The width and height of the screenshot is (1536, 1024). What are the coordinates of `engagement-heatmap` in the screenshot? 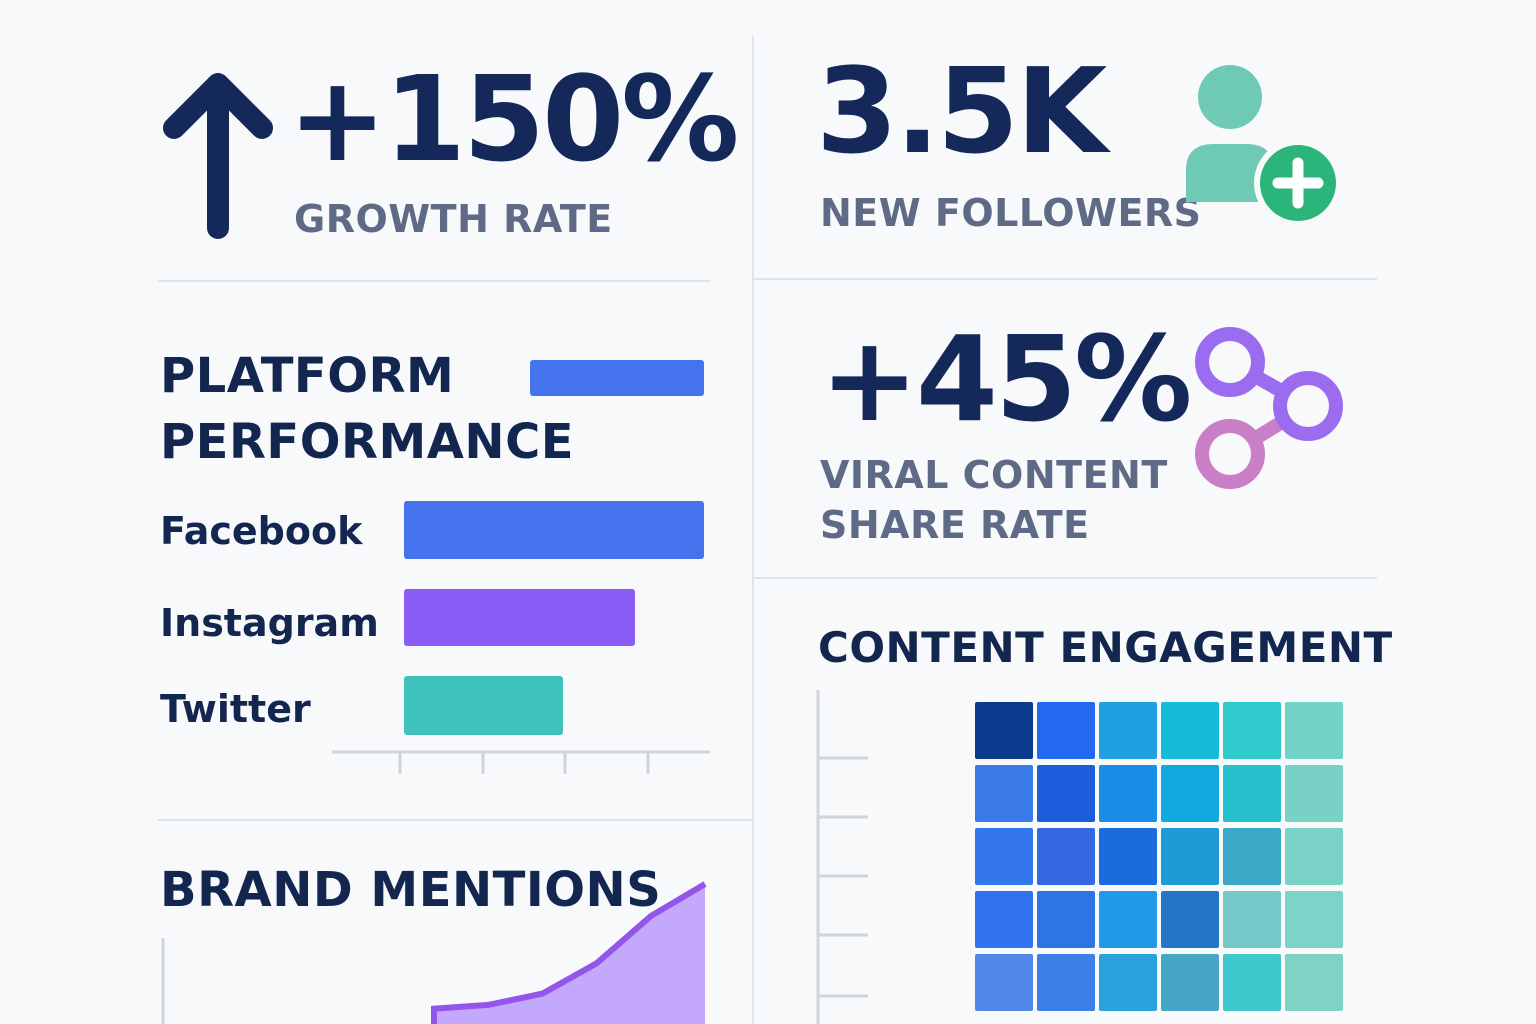 It's located at (1160, 858).